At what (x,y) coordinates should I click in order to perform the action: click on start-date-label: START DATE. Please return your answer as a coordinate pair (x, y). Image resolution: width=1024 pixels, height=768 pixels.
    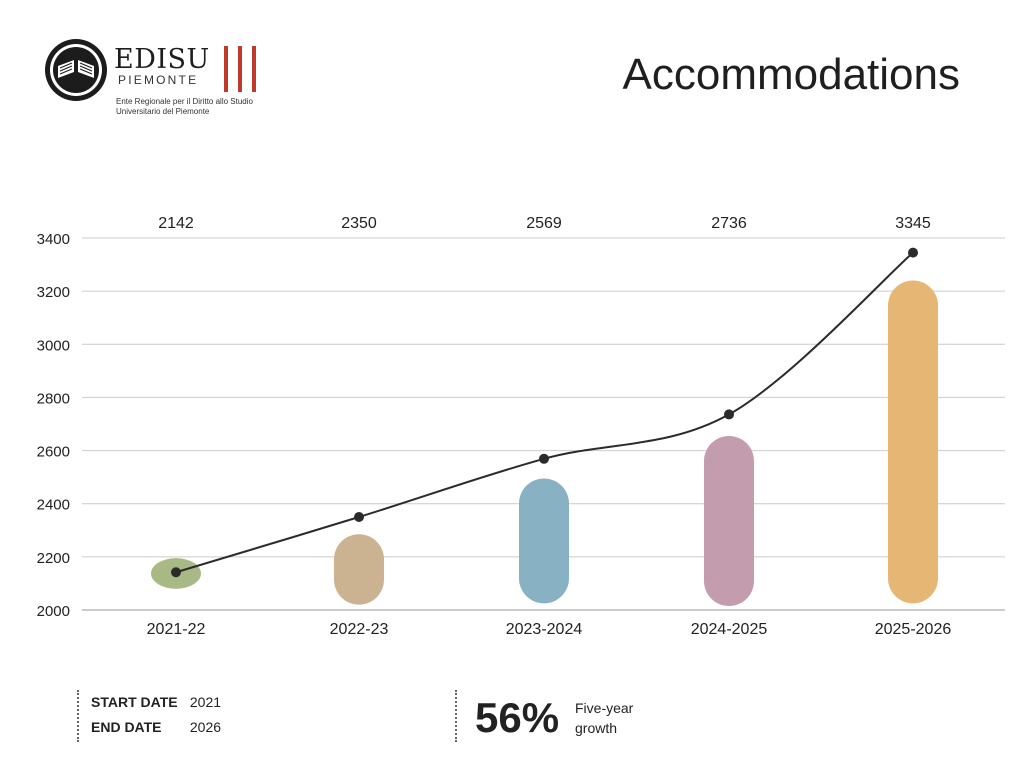
    Looking at the image, I should click on (134, 702).